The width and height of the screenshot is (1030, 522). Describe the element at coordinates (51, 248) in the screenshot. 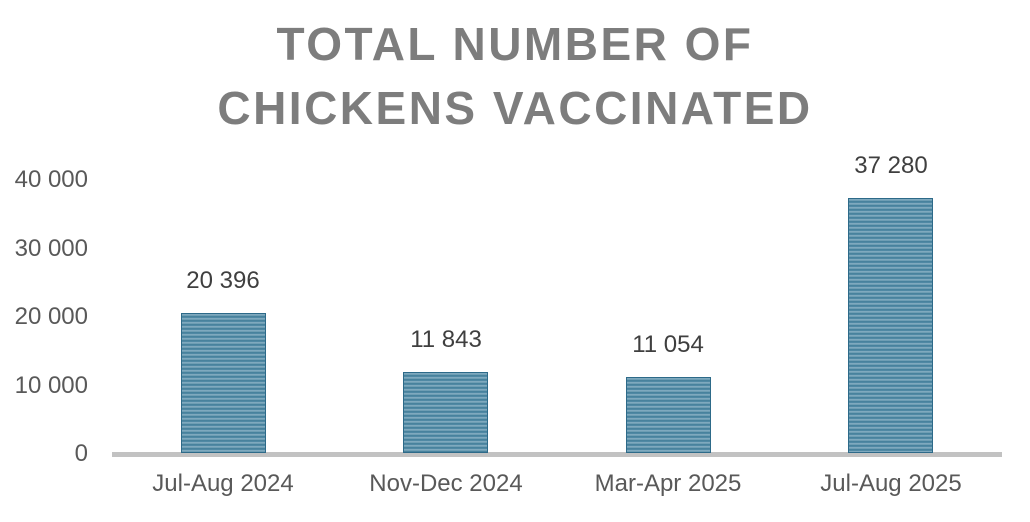

I see `y-tick-label: 30 000` at that location.